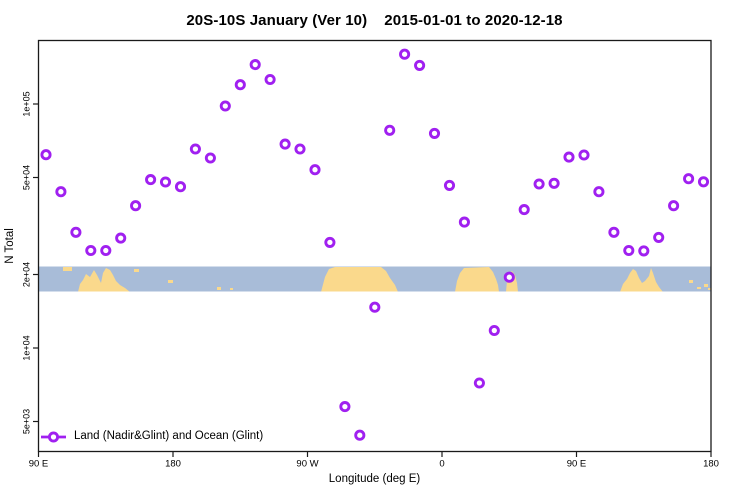 This screenshot has width=750, height=500. What do you see at coordinates (27, 274) in the screenshot?
I see `y-tick-label: 2e+04` at bounding box center [27, 274].